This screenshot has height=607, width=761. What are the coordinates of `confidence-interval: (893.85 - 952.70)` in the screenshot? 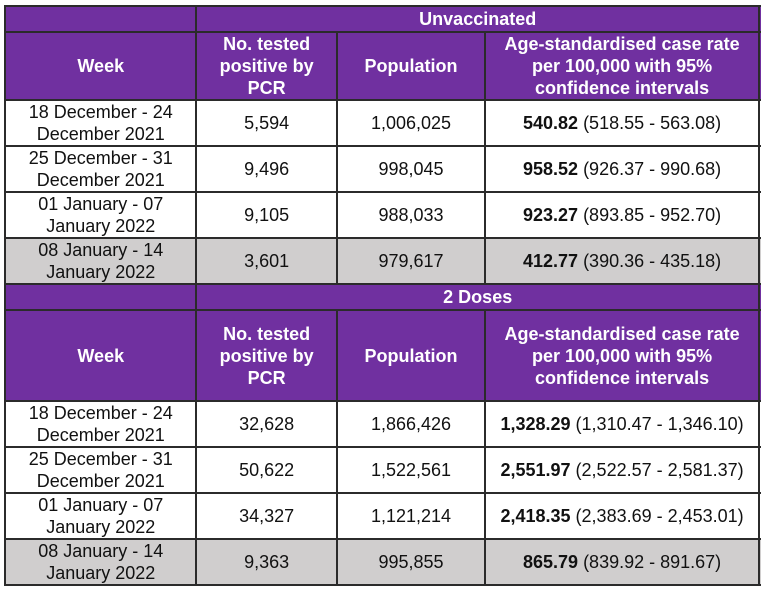 It's located at (652, 215).